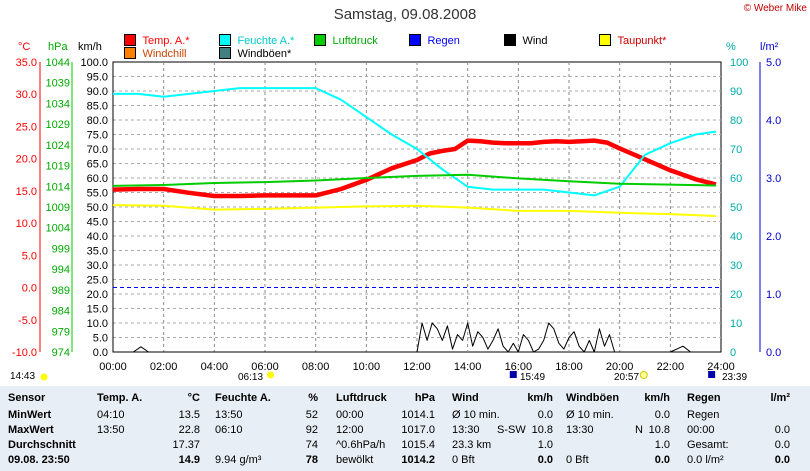  What do you see at coordinates (61, 332) in the screenshot?
I see `y-tick-pressure: 979` at bounding box center [61, 332].